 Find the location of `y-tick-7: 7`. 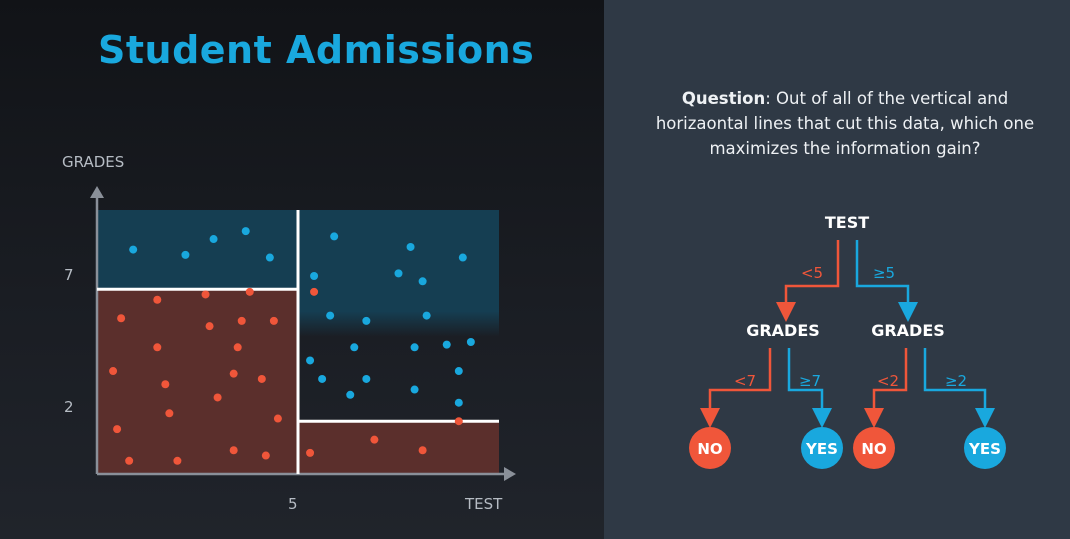

y-tick-7: 7 is located at coordinates (69, 275).